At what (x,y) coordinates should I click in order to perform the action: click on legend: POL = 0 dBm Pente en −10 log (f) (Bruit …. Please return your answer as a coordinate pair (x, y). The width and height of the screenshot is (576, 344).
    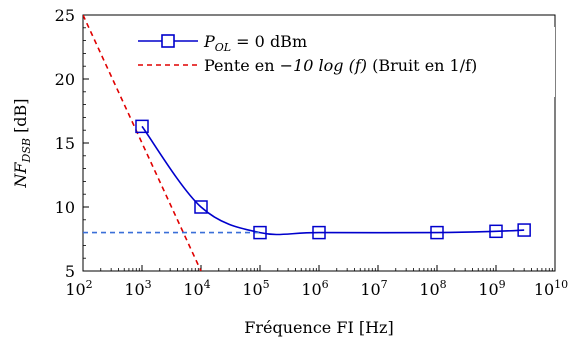
    Looking at the image, I should click on (343, 62).